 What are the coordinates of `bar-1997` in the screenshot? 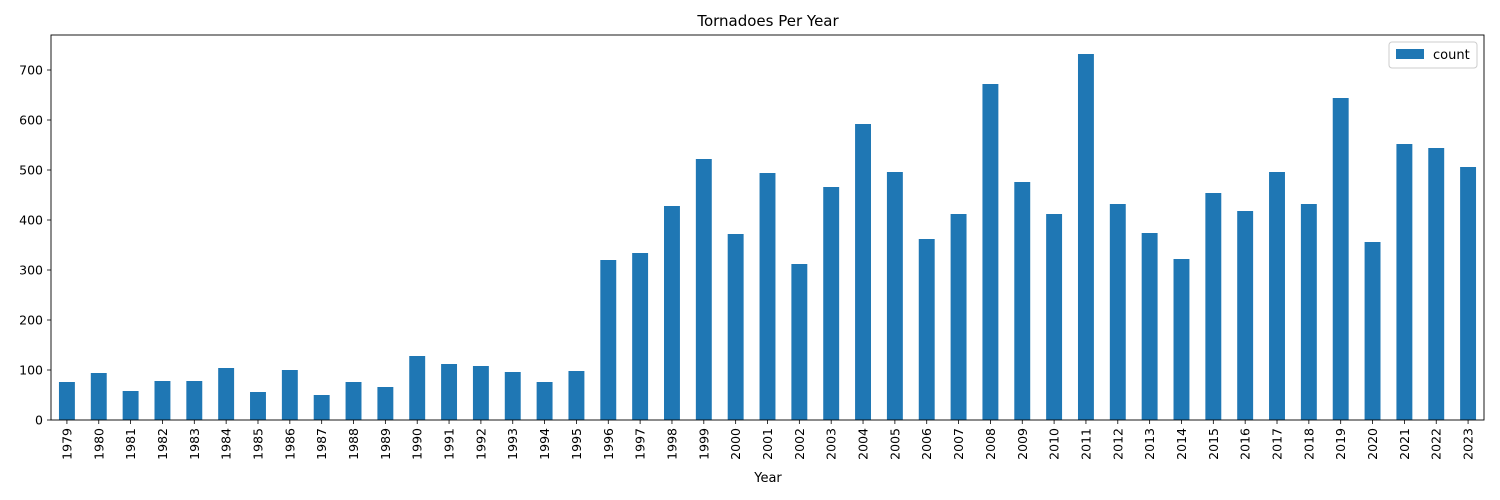 It's located at (640, 336).